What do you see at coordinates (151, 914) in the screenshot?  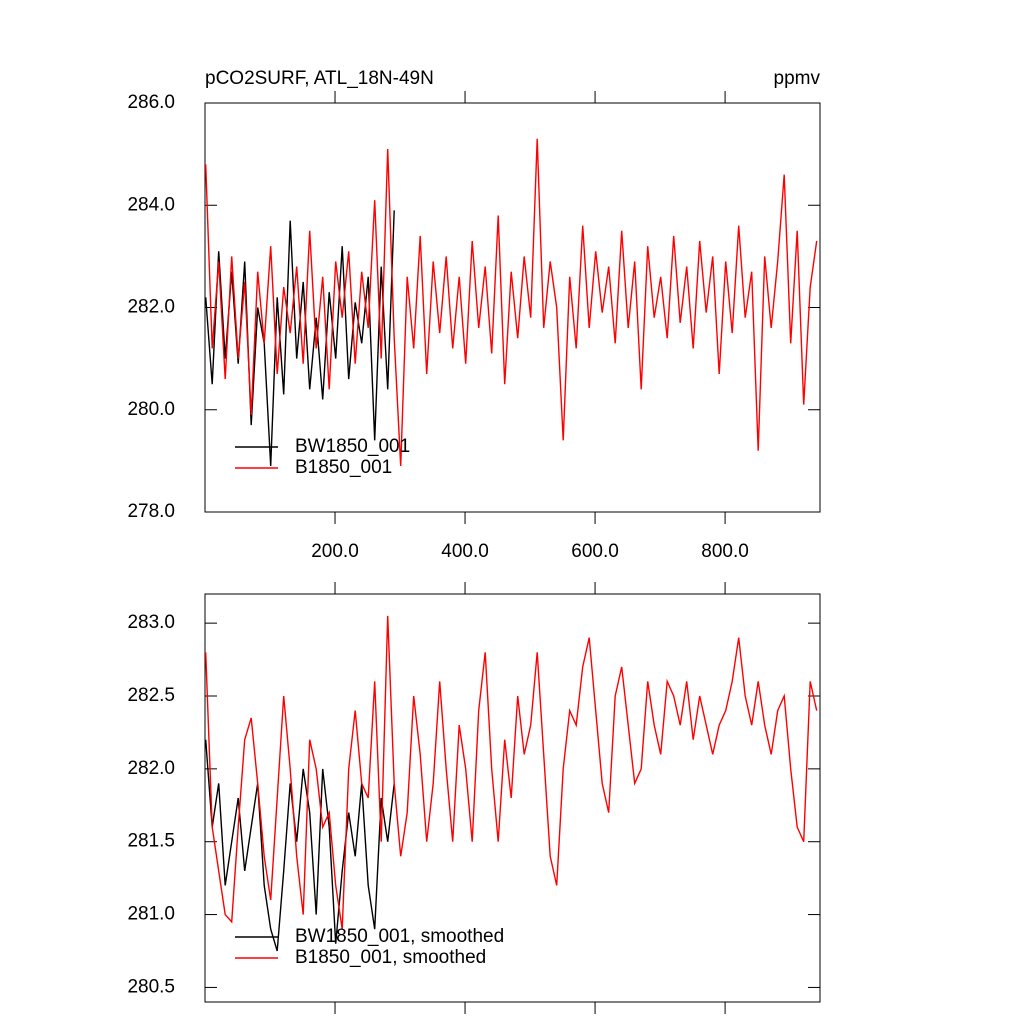 I see `y-tick-label: 281.0` at bounding box center [151, 914].